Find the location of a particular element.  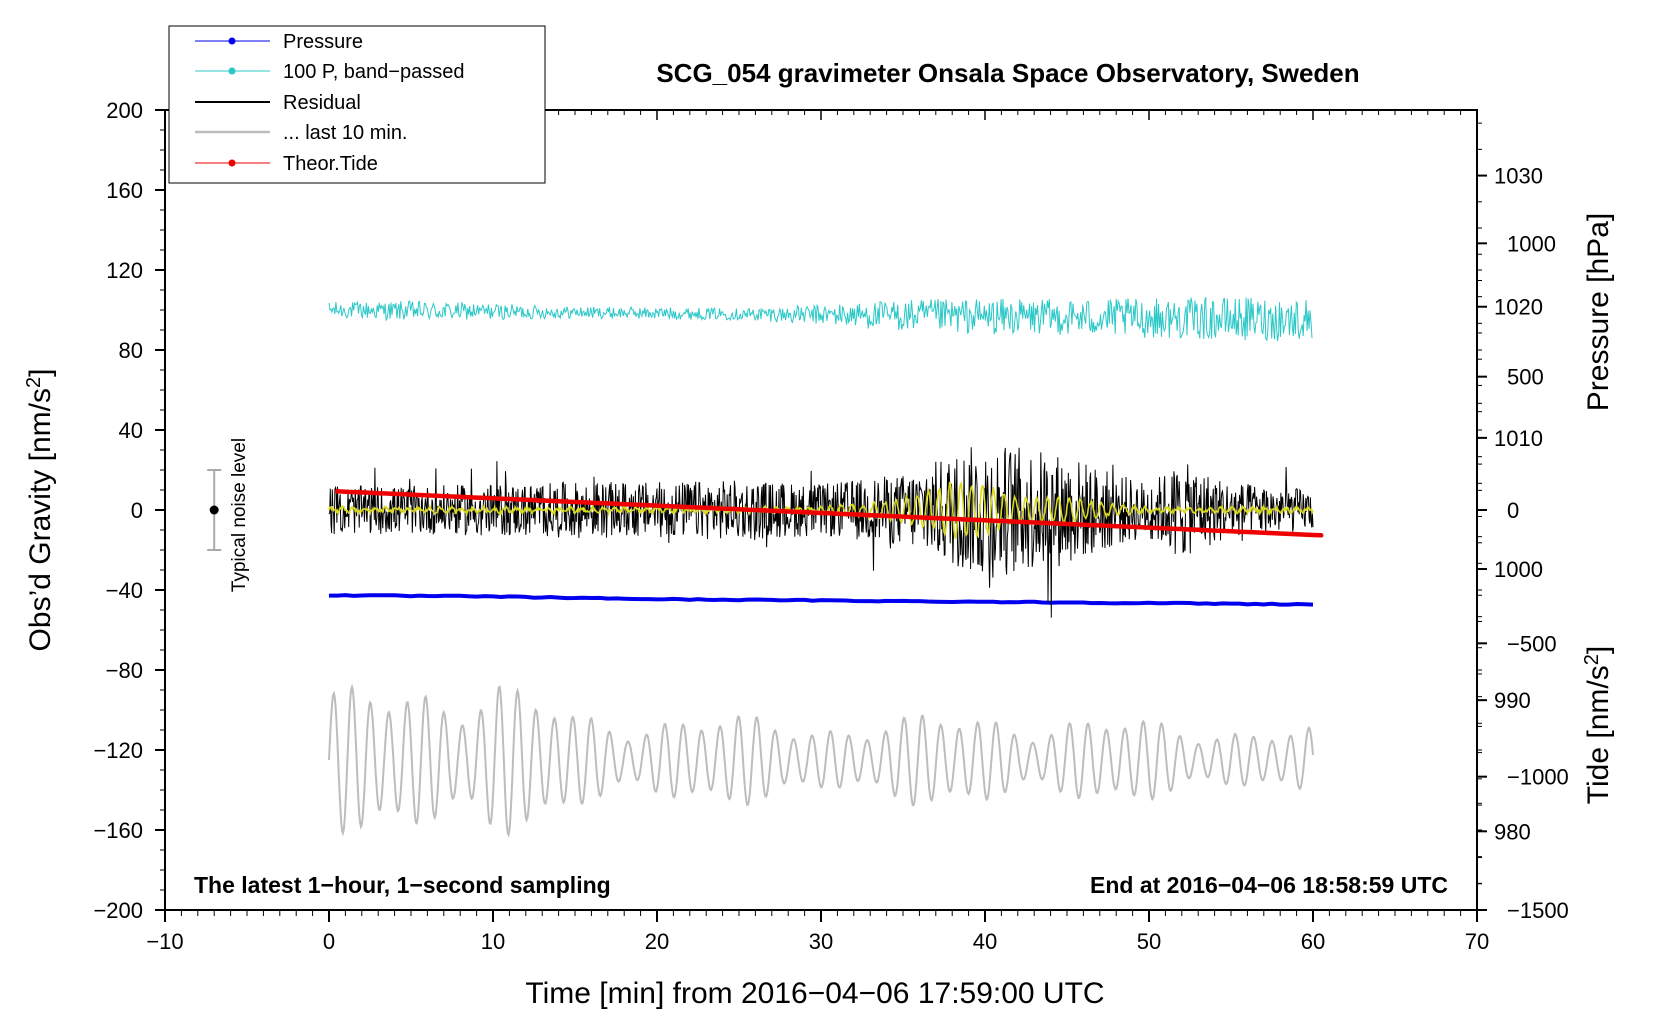

series-last10-line is located at coordinates (821, 760).